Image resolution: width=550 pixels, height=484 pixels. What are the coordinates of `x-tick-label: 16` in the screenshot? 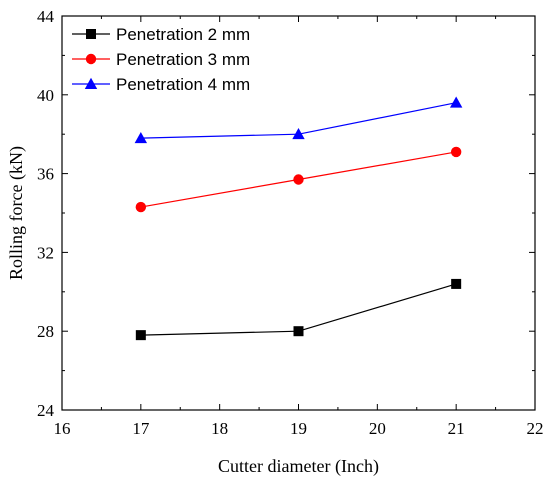 It's located at (62, 428).